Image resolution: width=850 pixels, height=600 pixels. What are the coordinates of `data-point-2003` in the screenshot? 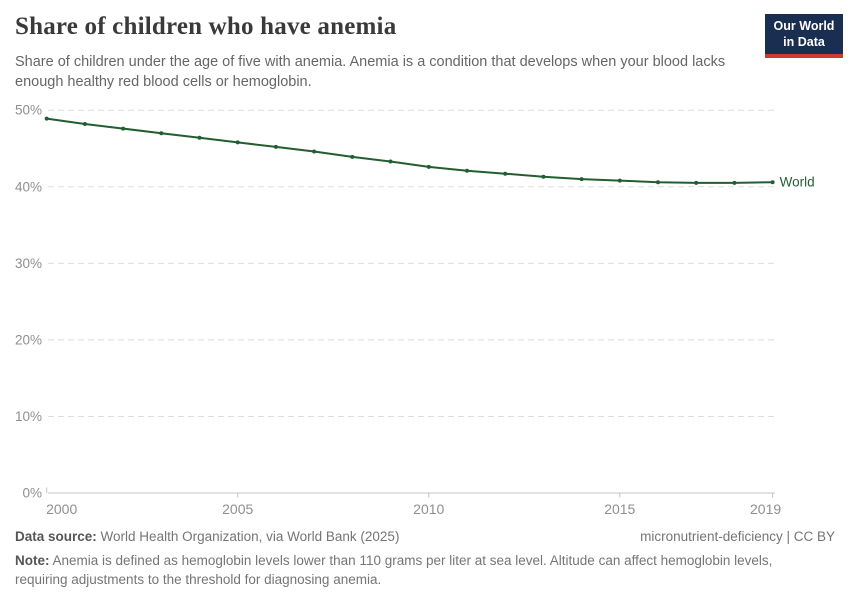 It's located at (161, 133).